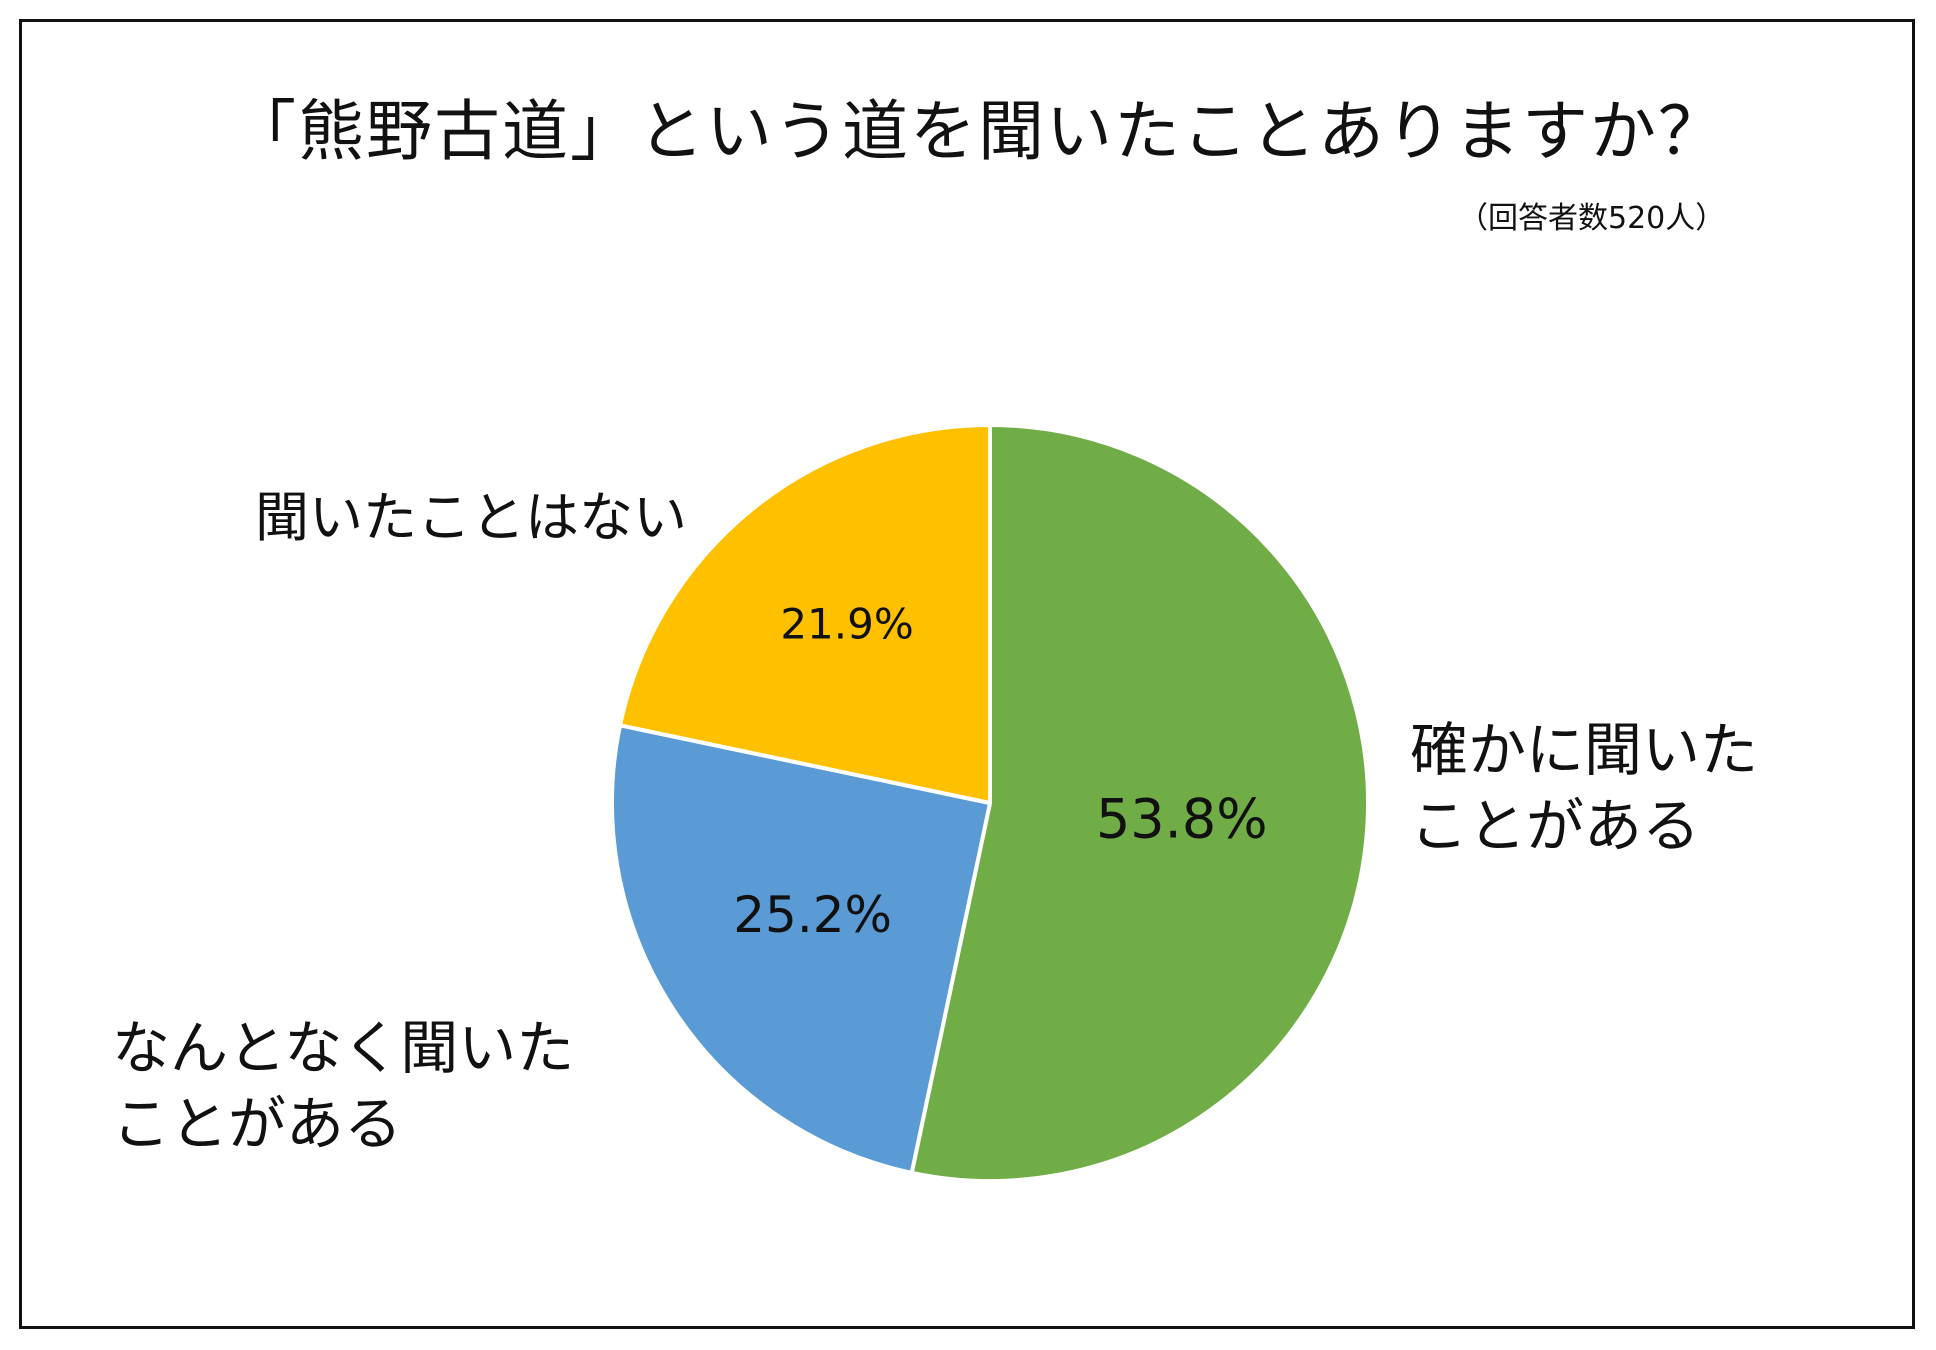 This screenshot has width=1936, height=1350. What do you see at coordinates (1592, 218) in the screenshot?
I see `respondent-count: （回答者数520人）` at bounding box center [1592, 218].